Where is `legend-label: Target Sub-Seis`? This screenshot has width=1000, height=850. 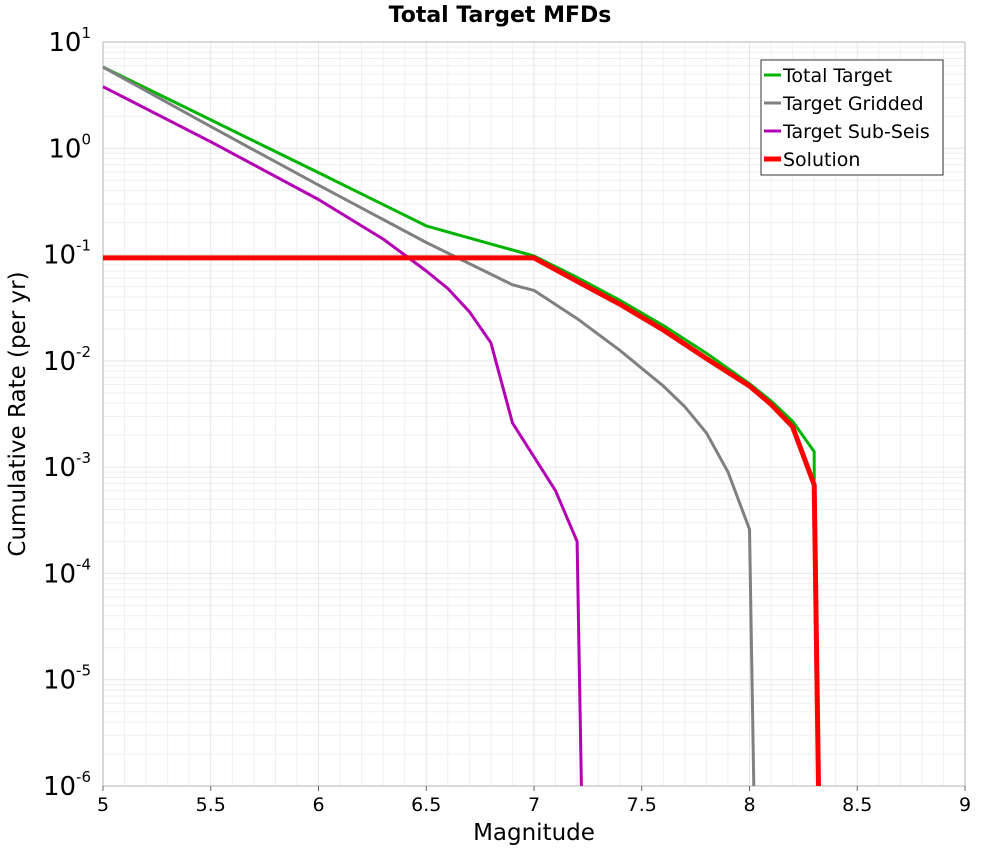
legend-label: Target Sub-Seis is located at coordinates (856, 132).